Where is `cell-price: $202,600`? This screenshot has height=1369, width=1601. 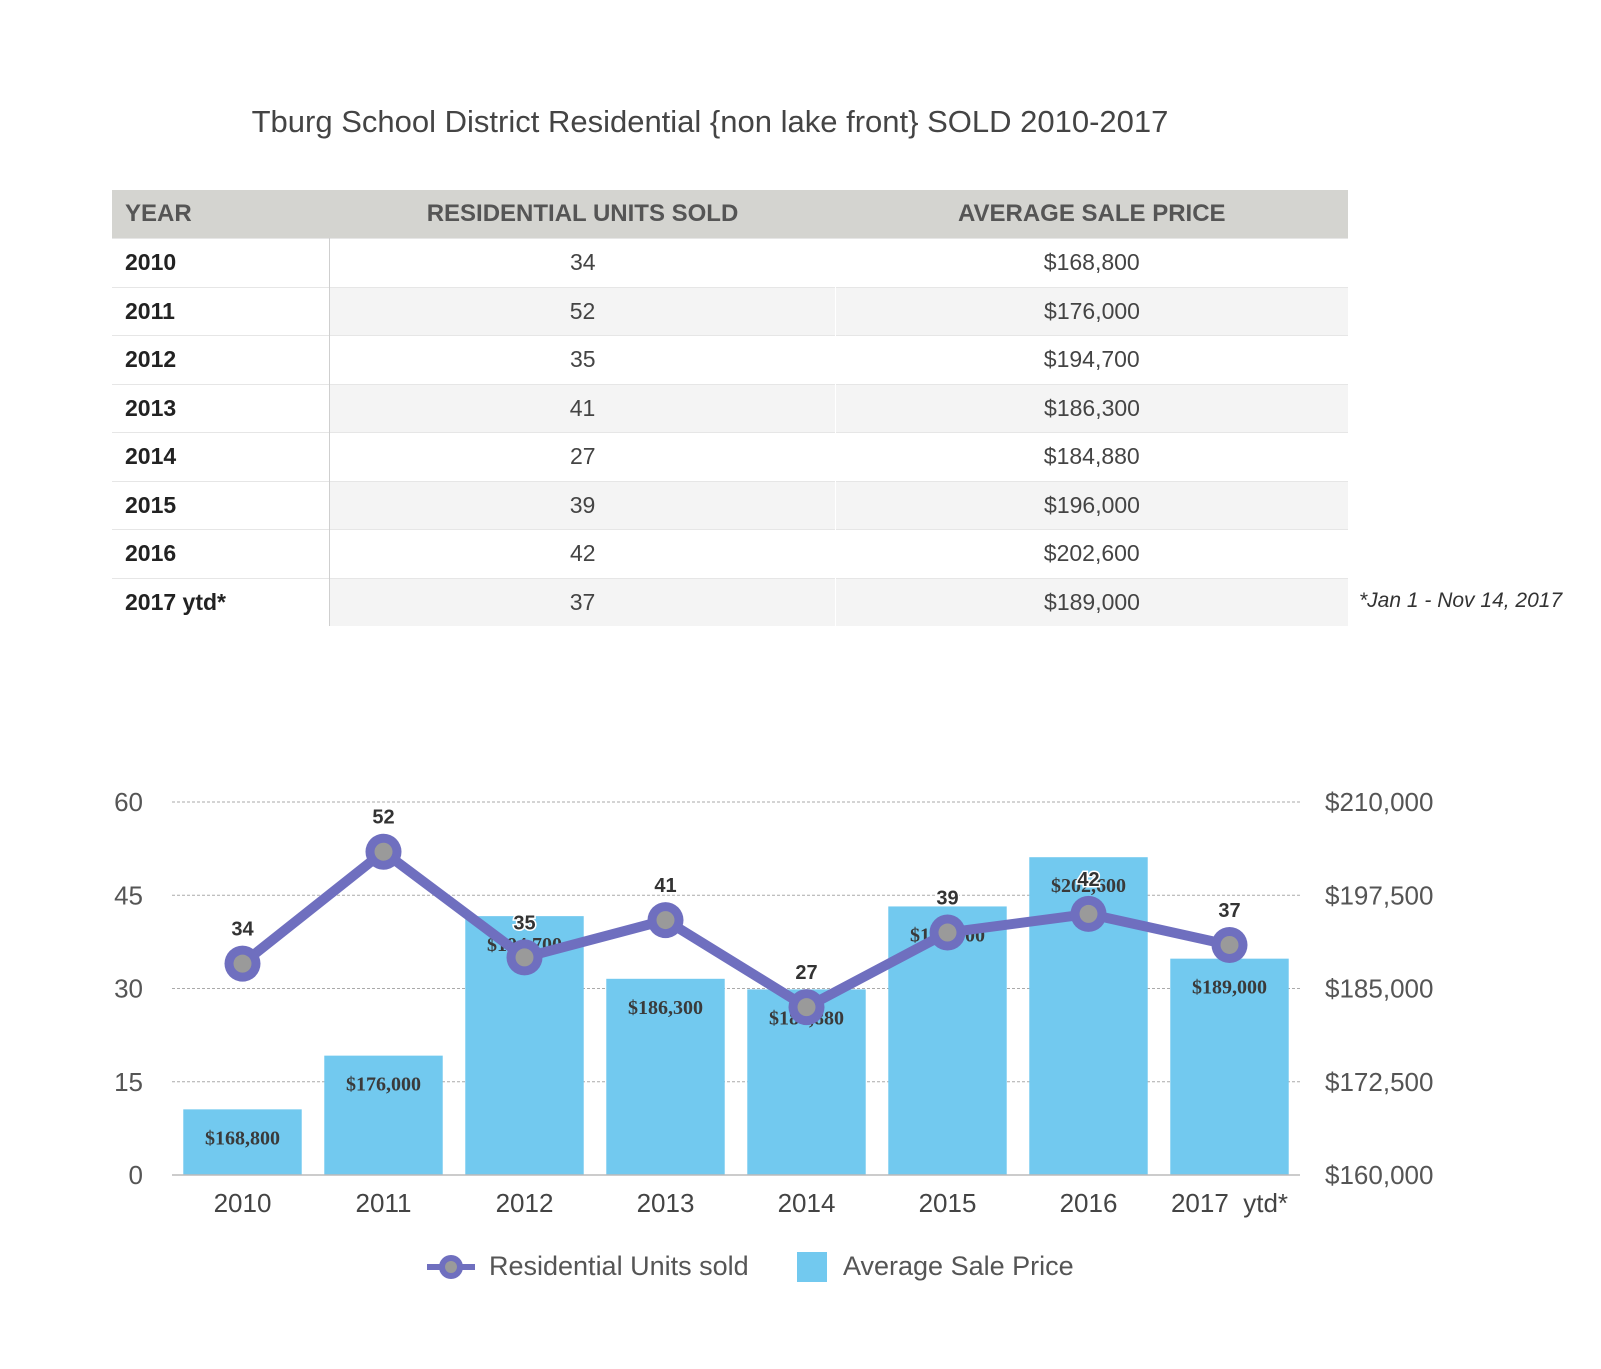 cell-price: $202,600 is located at coordinates (1091, 553).